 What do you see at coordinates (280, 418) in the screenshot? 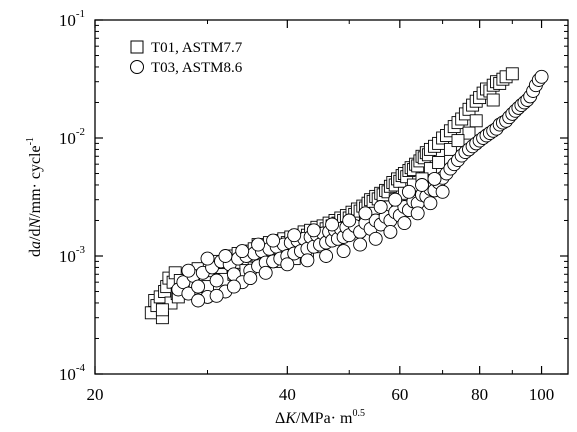
I see `x-axis-label-delta: Δ` at bounding box center [280, 418].